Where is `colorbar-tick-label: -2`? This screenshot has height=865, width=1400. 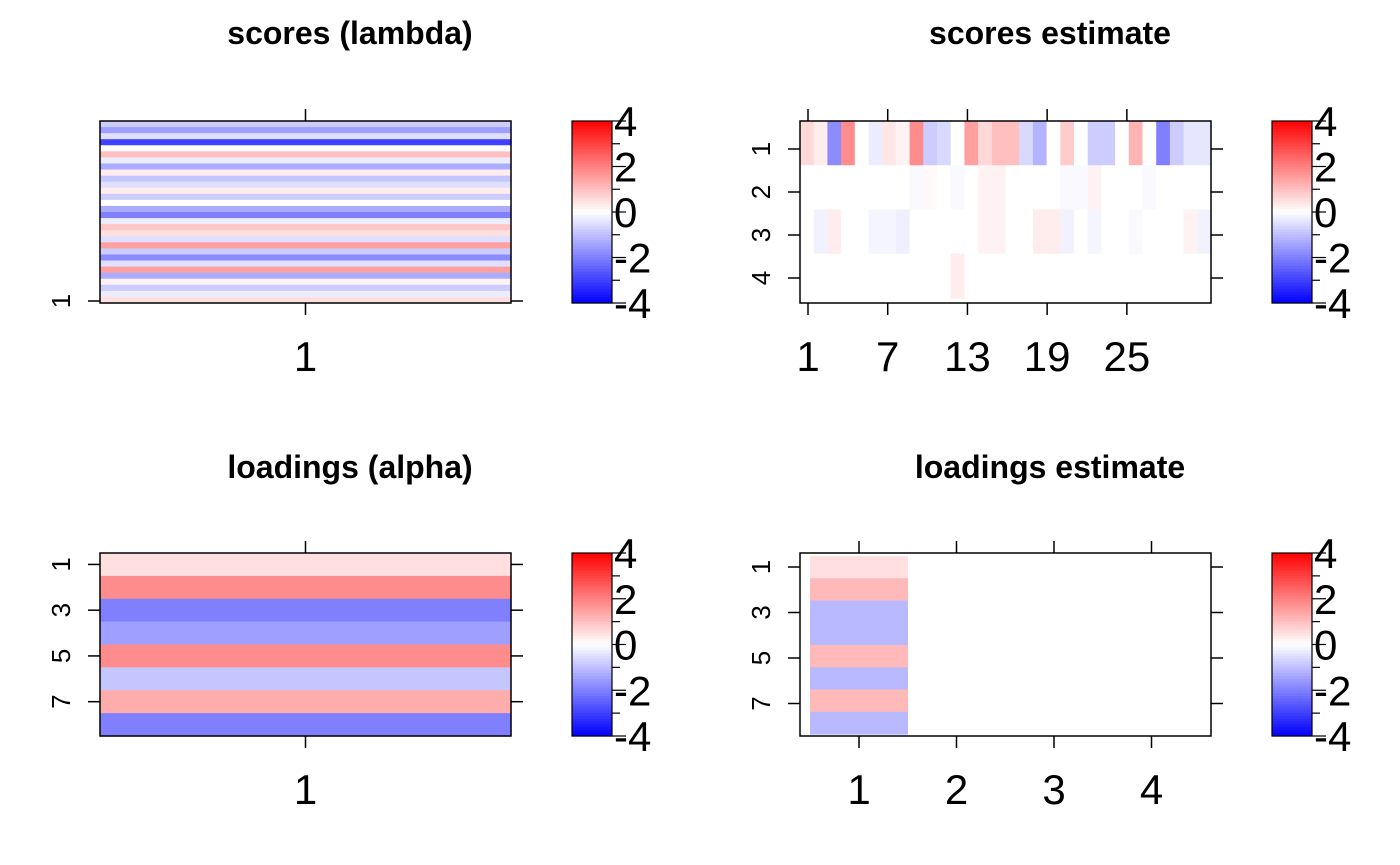
colorbar-tick-label: -2 is located at coordinates (1332, 258).